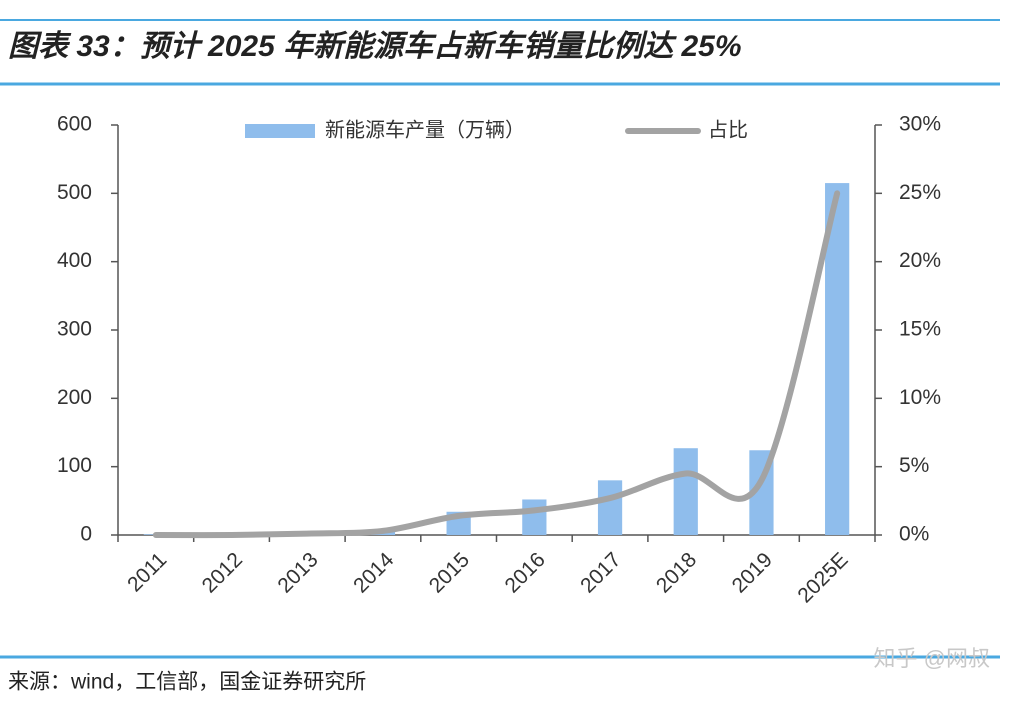  Describe the element at coordinates (752, 572) in the screenshot. I see `x-tick-label: 2019` at that location.